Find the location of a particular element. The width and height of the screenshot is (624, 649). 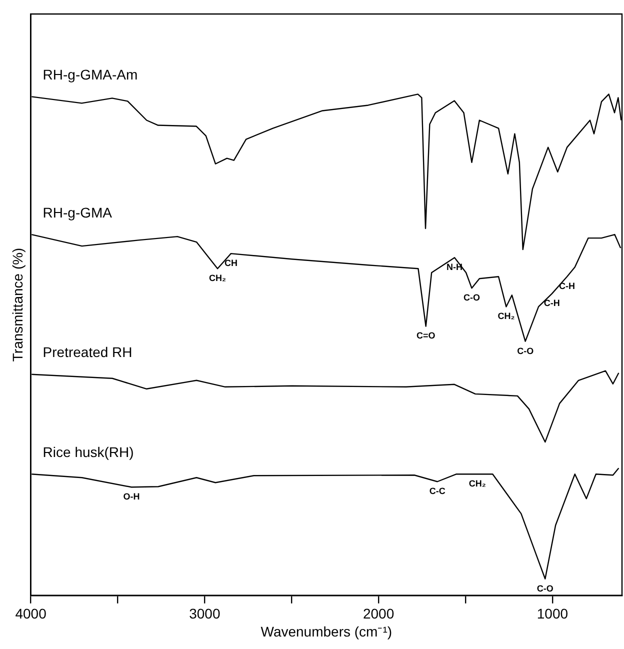

x-axis-title: Wavenumbers (cm⁻¹) is located at coordinates (326, 631).